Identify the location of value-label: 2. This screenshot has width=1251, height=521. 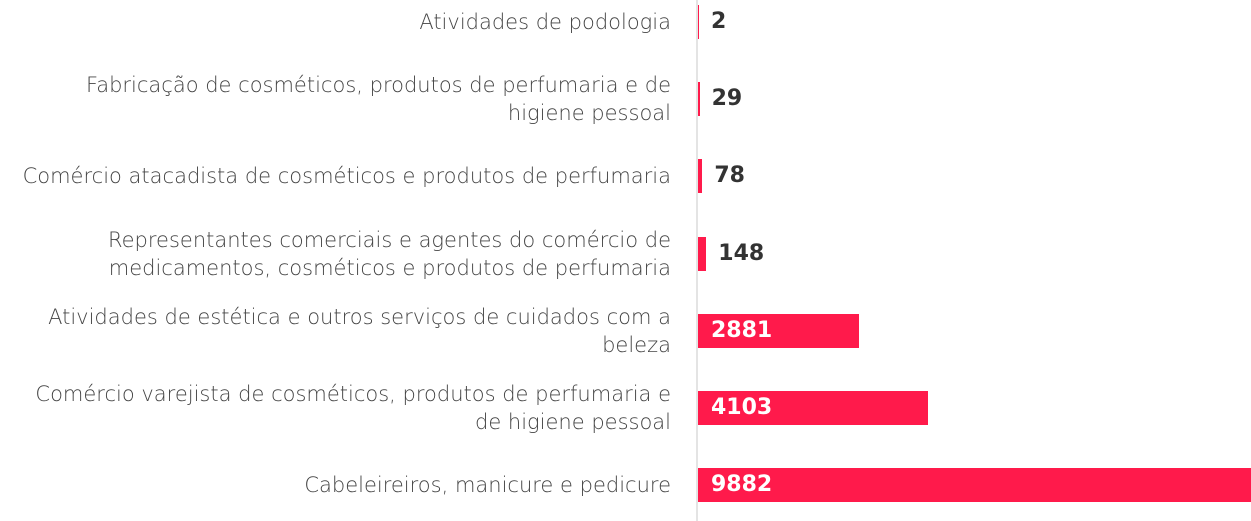
(719, 21).